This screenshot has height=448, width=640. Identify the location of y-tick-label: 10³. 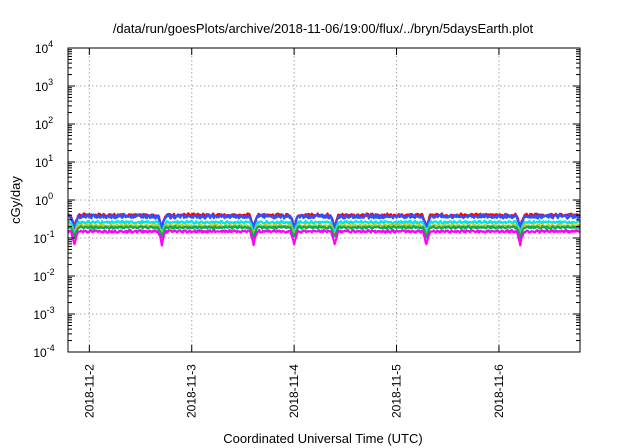
(44, 85).